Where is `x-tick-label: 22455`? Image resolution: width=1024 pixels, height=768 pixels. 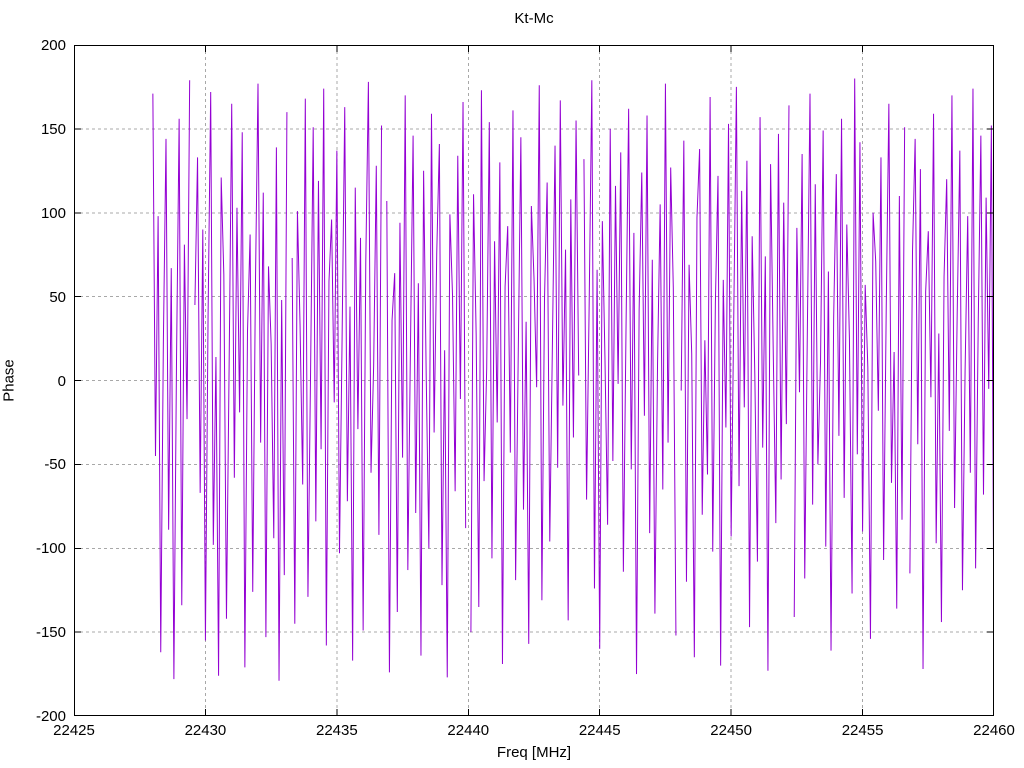 x-tick-label: 22455 is located at coordinates (862, 730).